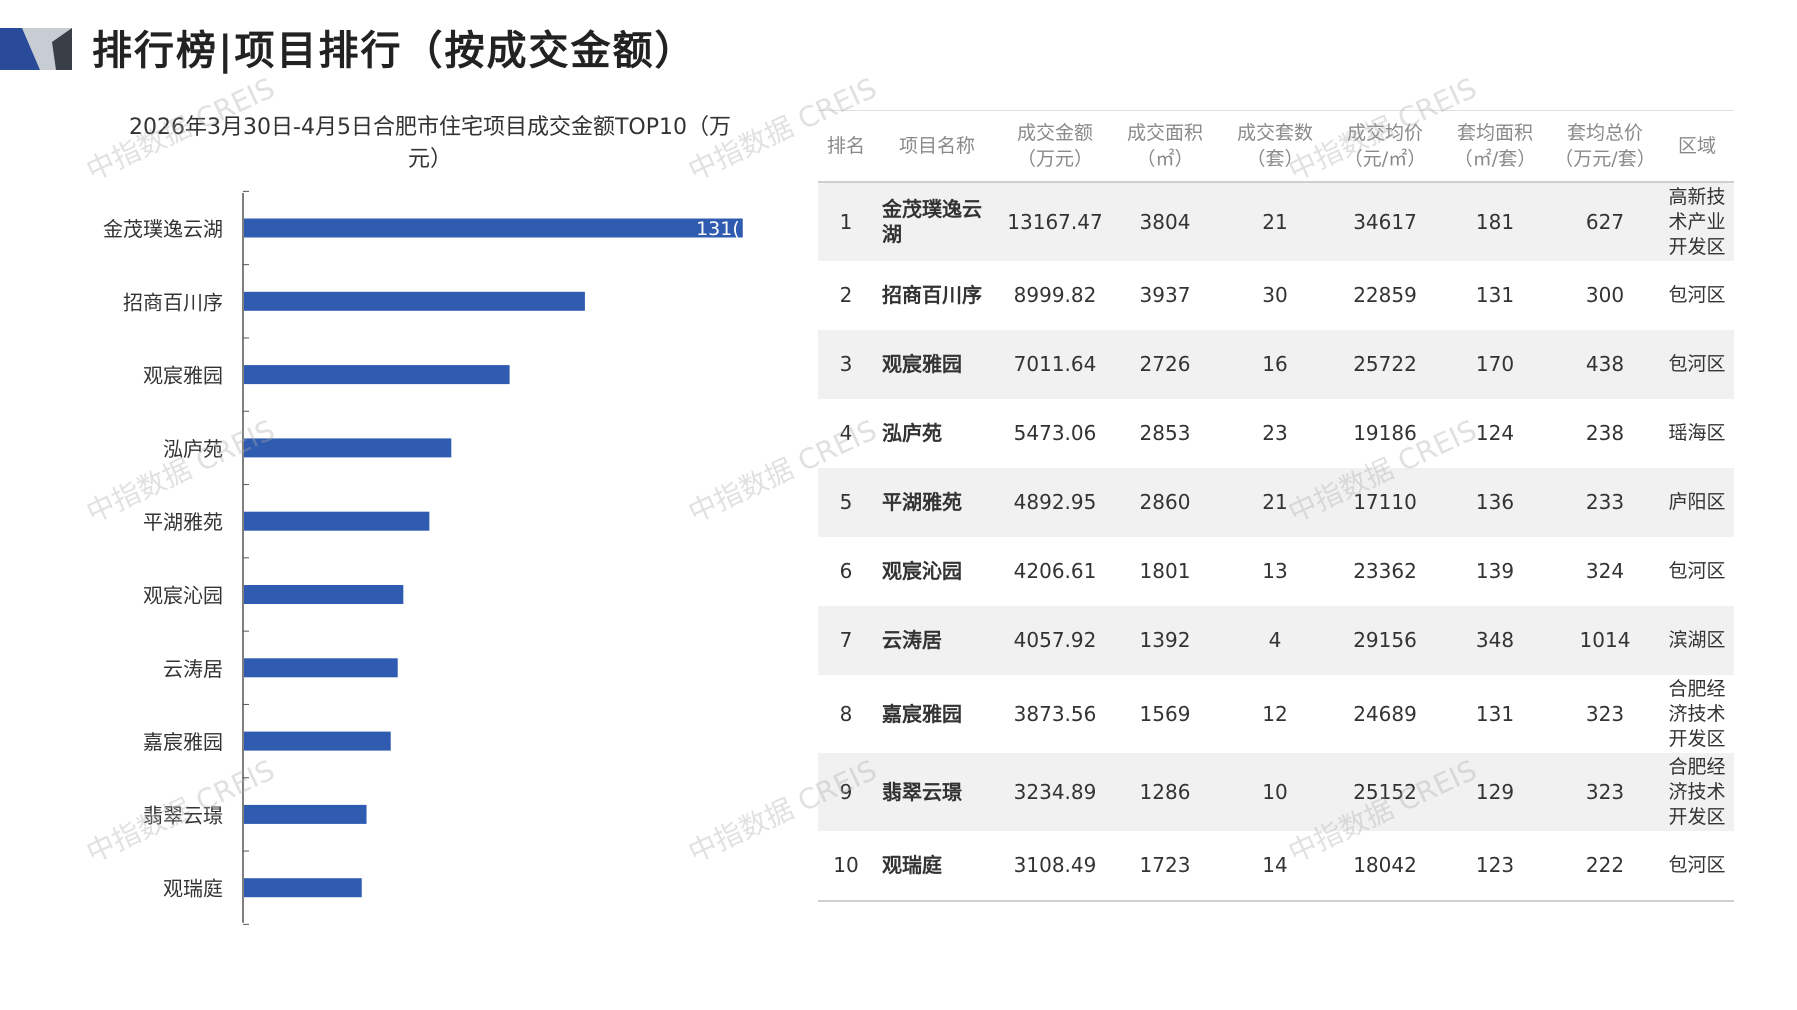 The height and width of the screenshot is (1010, 1797). I want to click on table-cell: 181, so click(1495, 221).